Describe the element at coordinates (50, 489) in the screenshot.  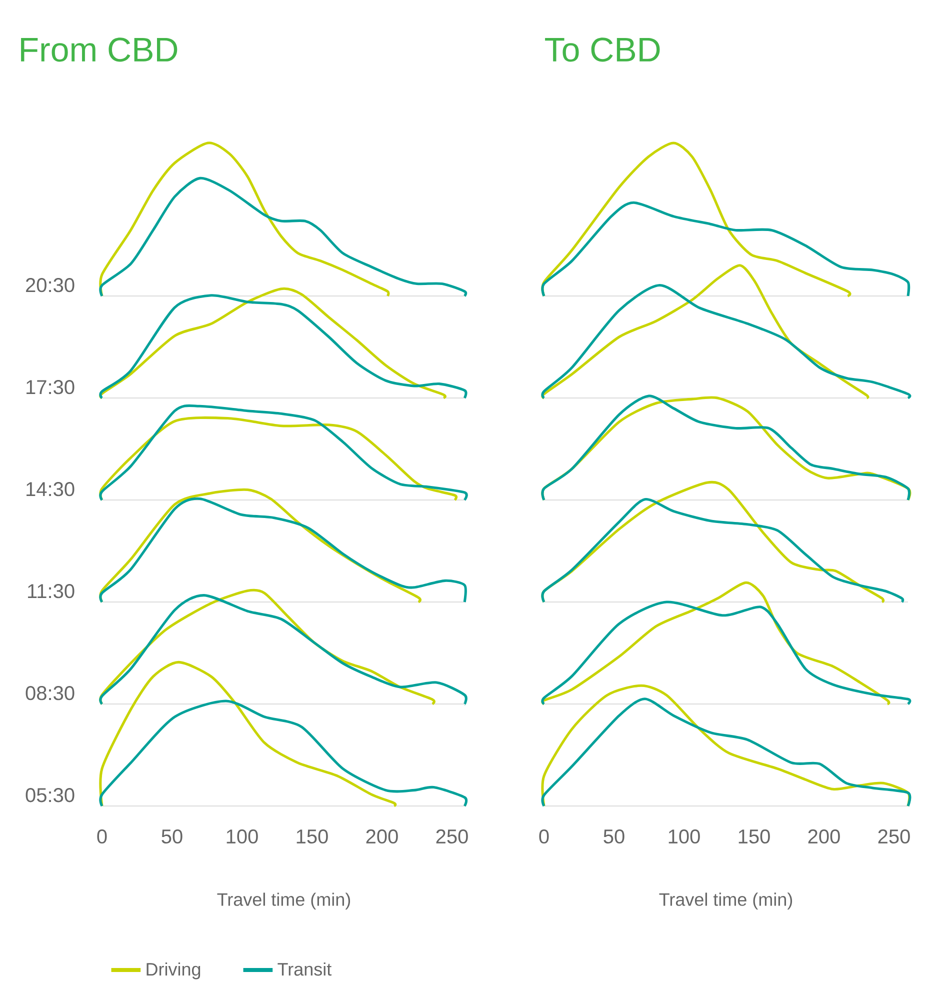
I see `y-axis-title: 14:30` at that location.